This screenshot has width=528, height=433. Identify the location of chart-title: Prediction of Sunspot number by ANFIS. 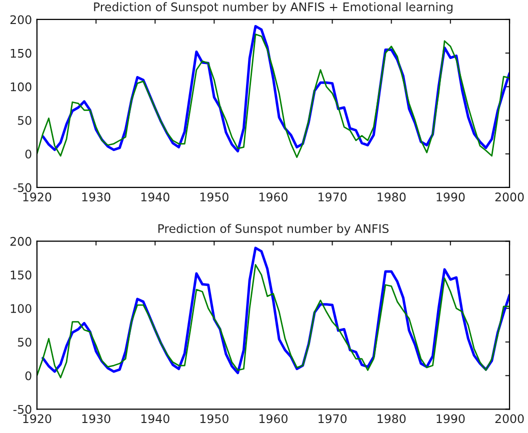
(273, 230).